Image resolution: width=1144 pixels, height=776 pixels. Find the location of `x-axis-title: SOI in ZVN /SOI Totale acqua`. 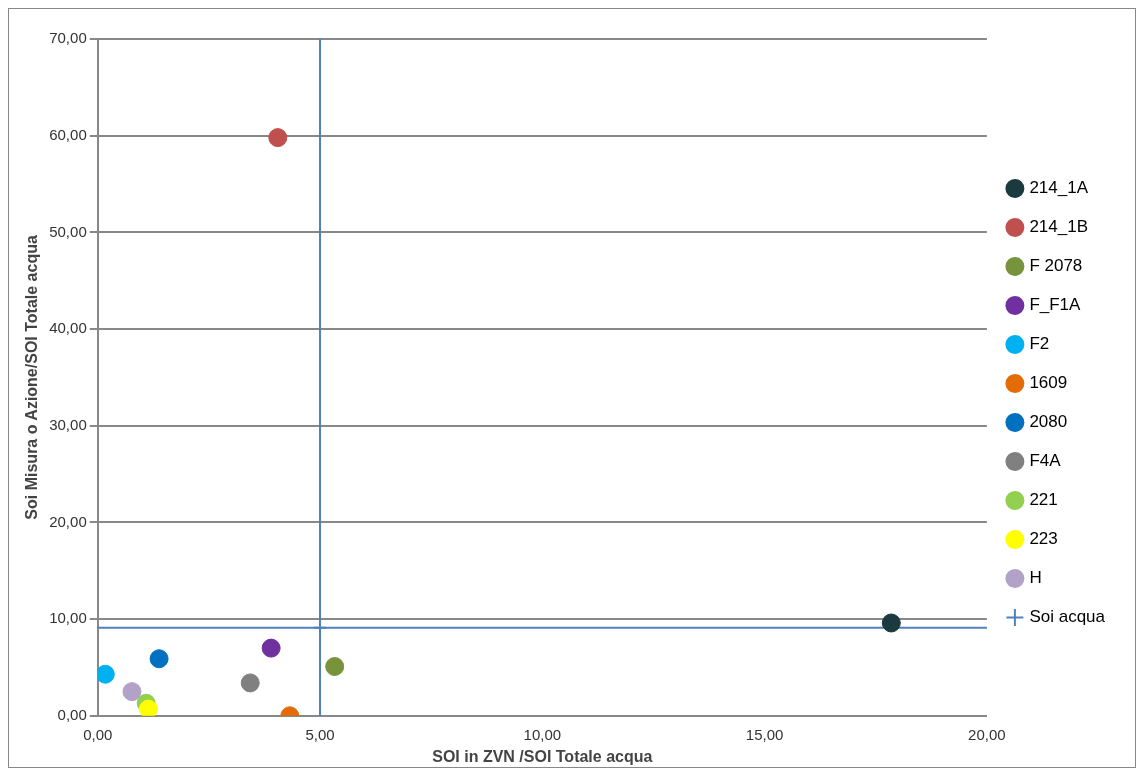

x-axis-title: SOI in ZVN /SOI Totale acqua is located at coordinates (542, 756).